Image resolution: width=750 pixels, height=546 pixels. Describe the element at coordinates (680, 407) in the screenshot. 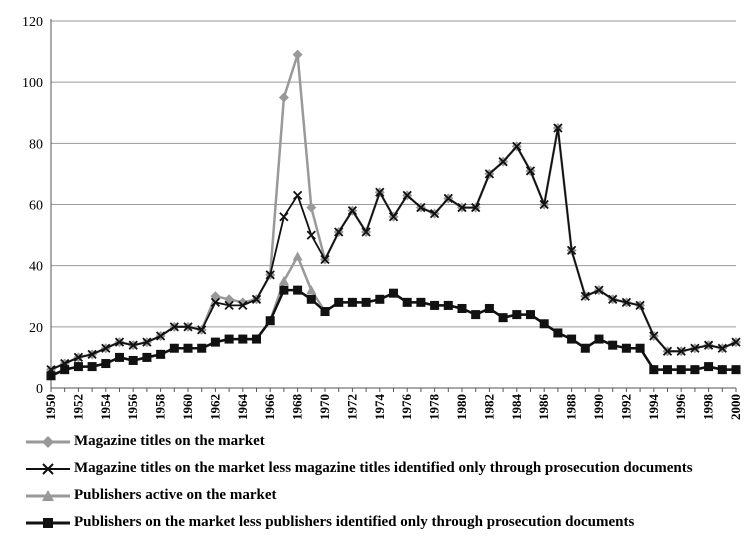

I see `x-tick-label: 1996` at that location.